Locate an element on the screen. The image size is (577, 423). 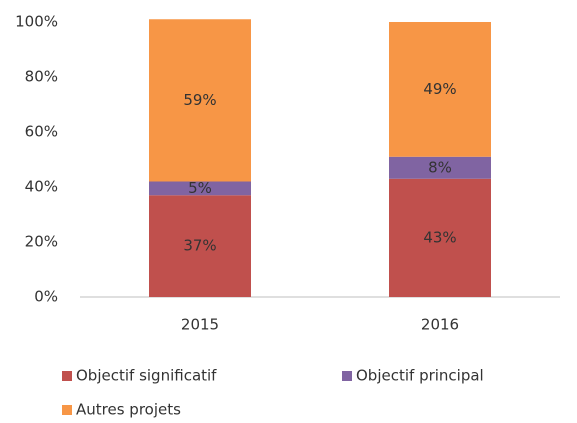
legend-label: Objectif significatif is located at coordinates (146, 376).